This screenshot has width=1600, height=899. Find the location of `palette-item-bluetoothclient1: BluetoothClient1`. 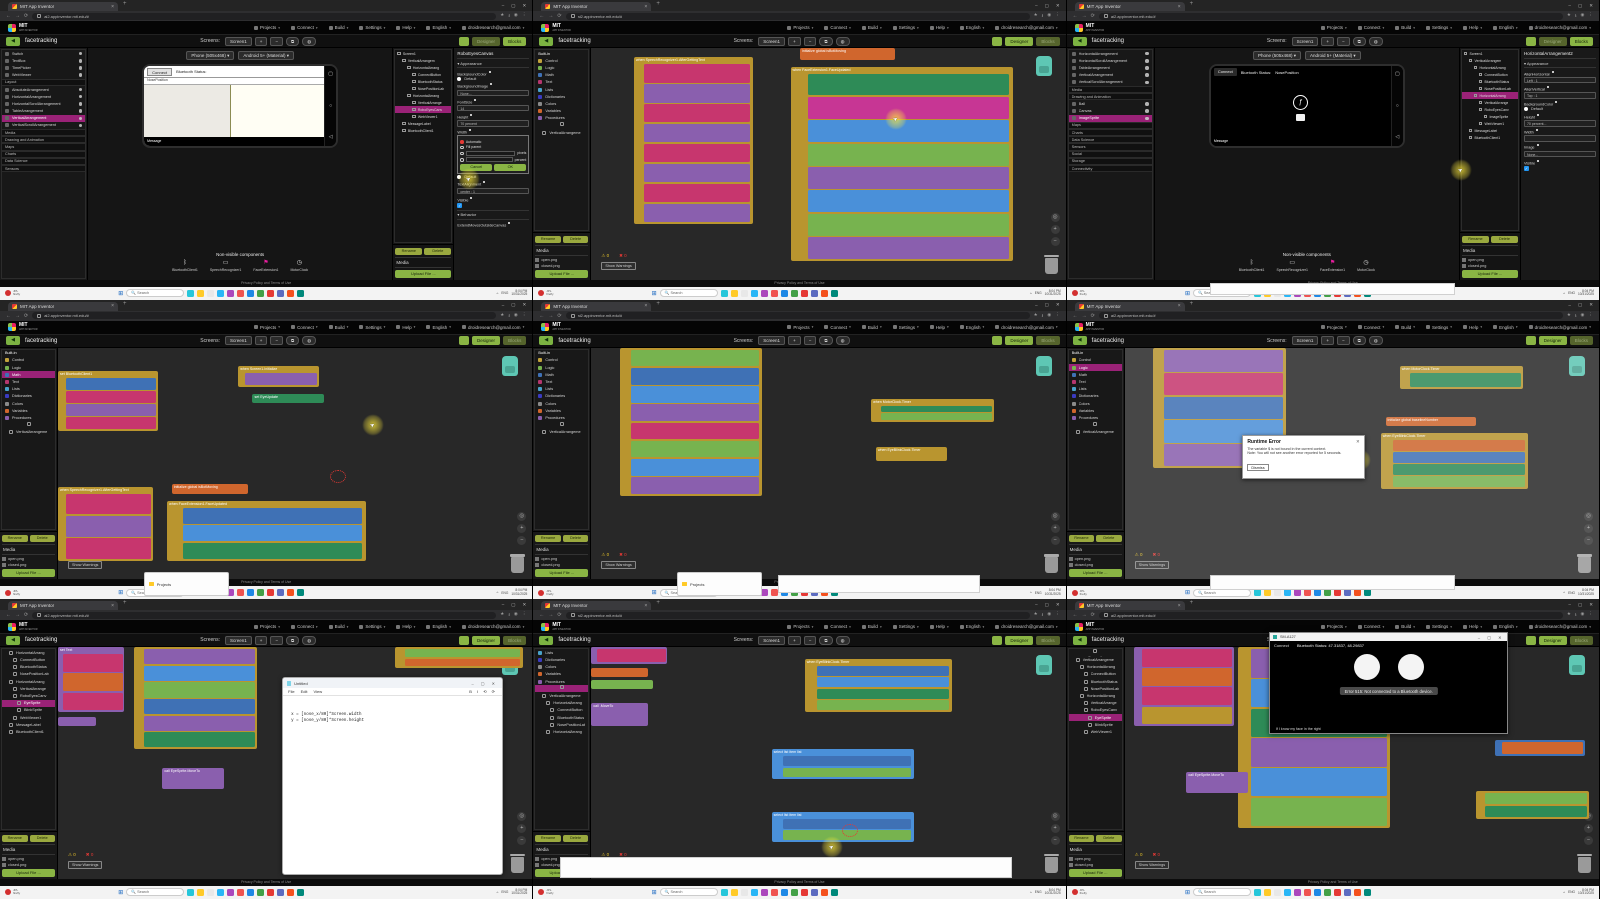

palette-item-bluetoothclient1: BluetoothClient1 is located at coordinates (28, 731).